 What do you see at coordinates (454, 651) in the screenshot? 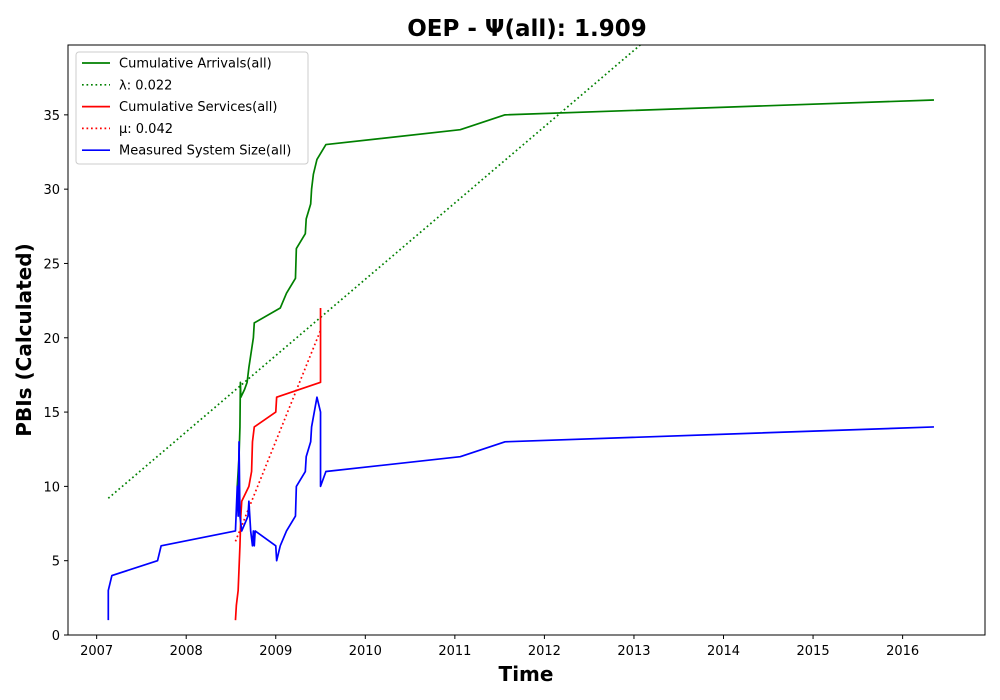
I see `x-tick-label: 2011` at bounding box center [454, 651].